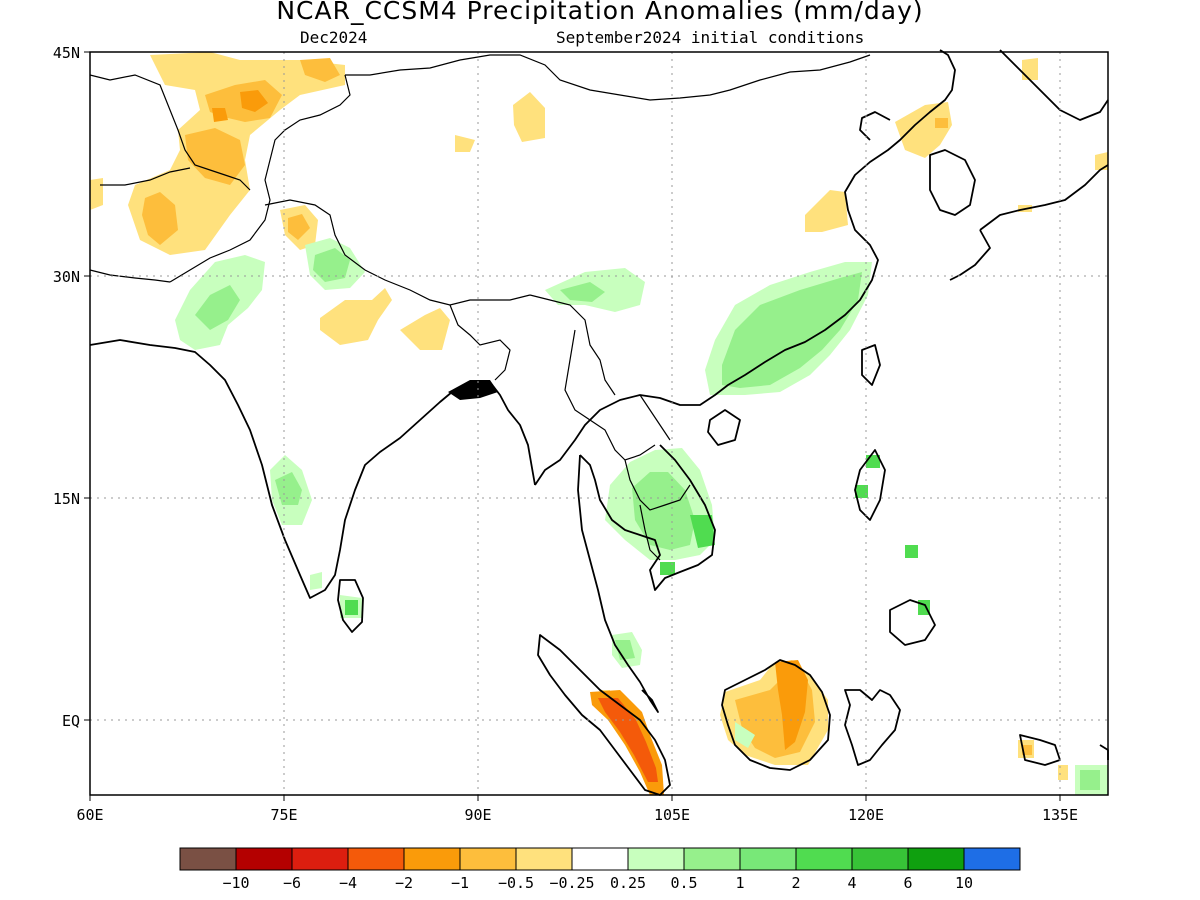  What do you see at coordinates (710, 37) in the screenshot?
I see `initial-conditions: September2024 initial conditions` at bounding box center [710, 37].